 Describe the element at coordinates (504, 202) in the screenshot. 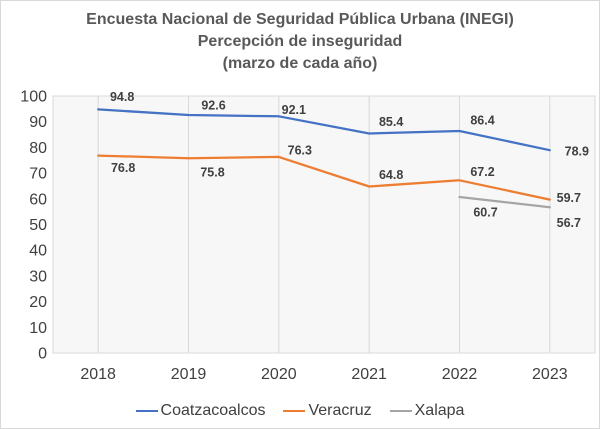

I see `series-line-xalapa` at that location.